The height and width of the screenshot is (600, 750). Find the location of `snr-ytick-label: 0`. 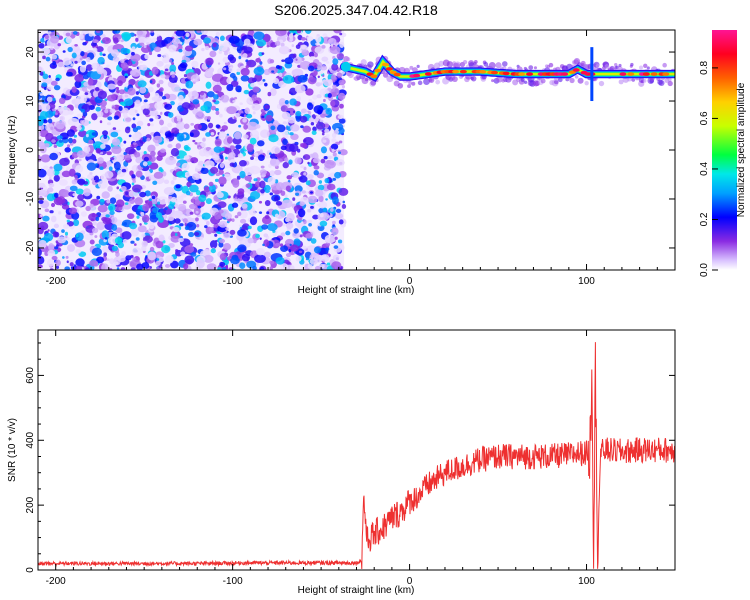

snr-ytick-label: 0 is located at coordinates (30, 570).